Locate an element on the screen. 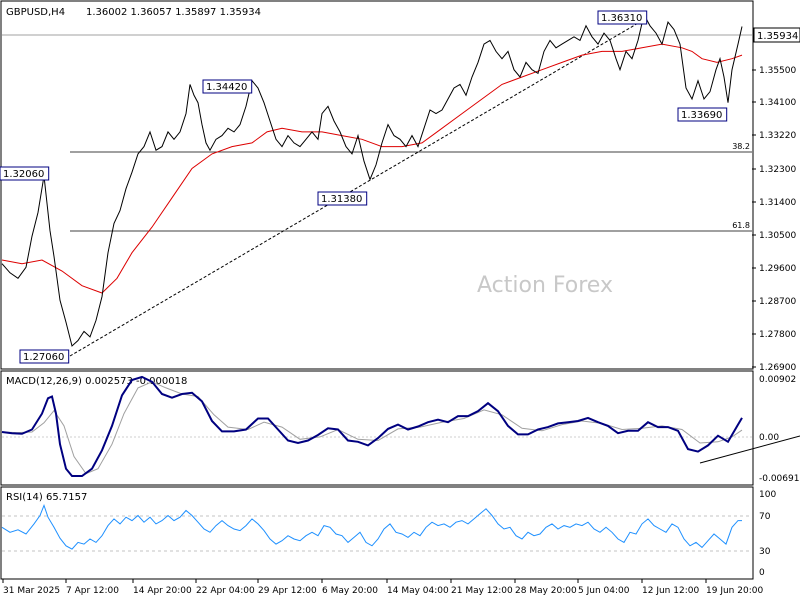  x-tick-label: 31 Mar 2025 is located at coordinates (31, 591).